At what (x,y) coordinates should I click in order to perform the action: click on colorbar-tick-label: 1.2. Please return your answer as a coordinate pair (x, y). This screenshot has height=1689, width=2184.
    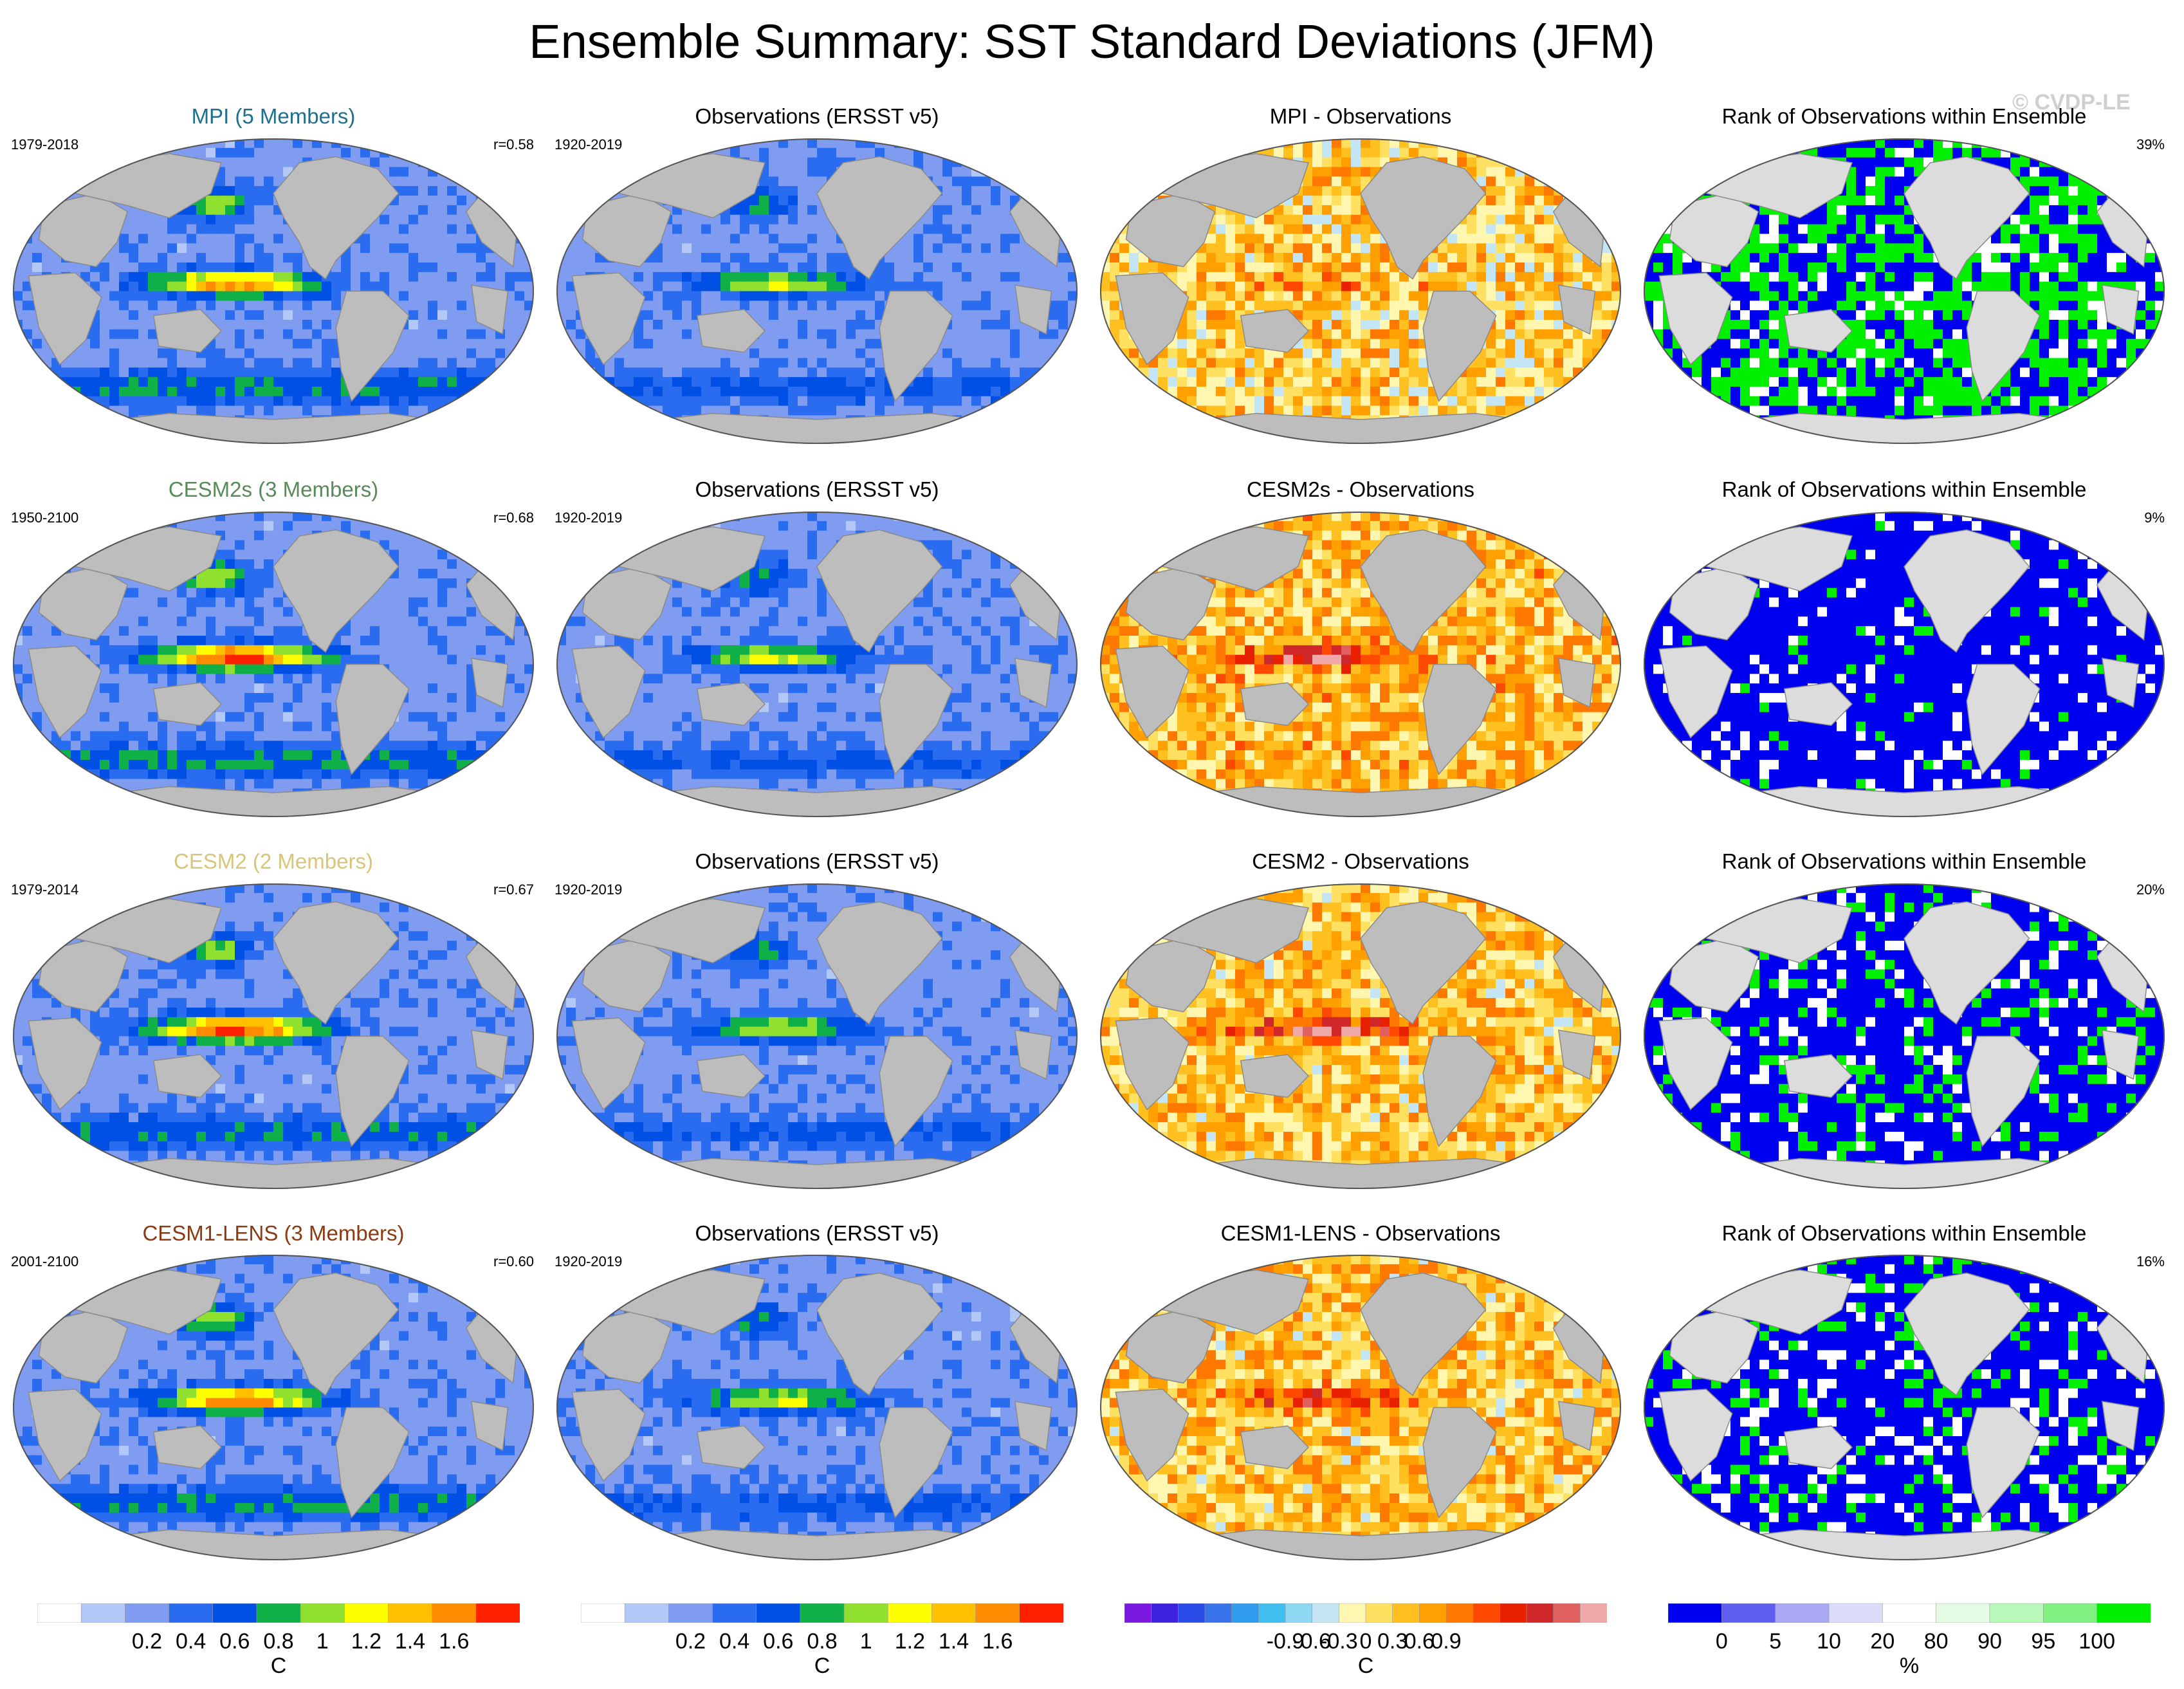
    Looking at the image, I should click on (910, 1642).